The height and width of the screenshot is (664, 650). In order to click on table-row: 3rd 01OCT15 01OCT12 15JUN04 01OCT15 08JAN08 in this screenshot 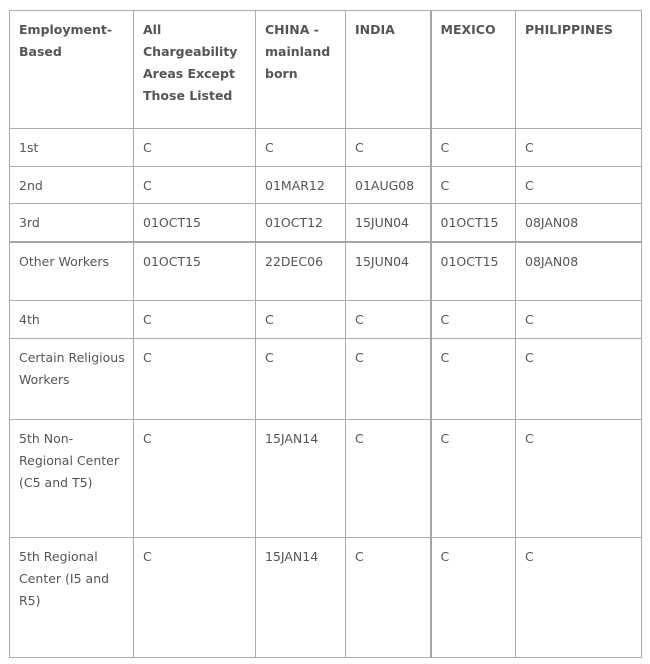, I will do `click(325, 222)`.